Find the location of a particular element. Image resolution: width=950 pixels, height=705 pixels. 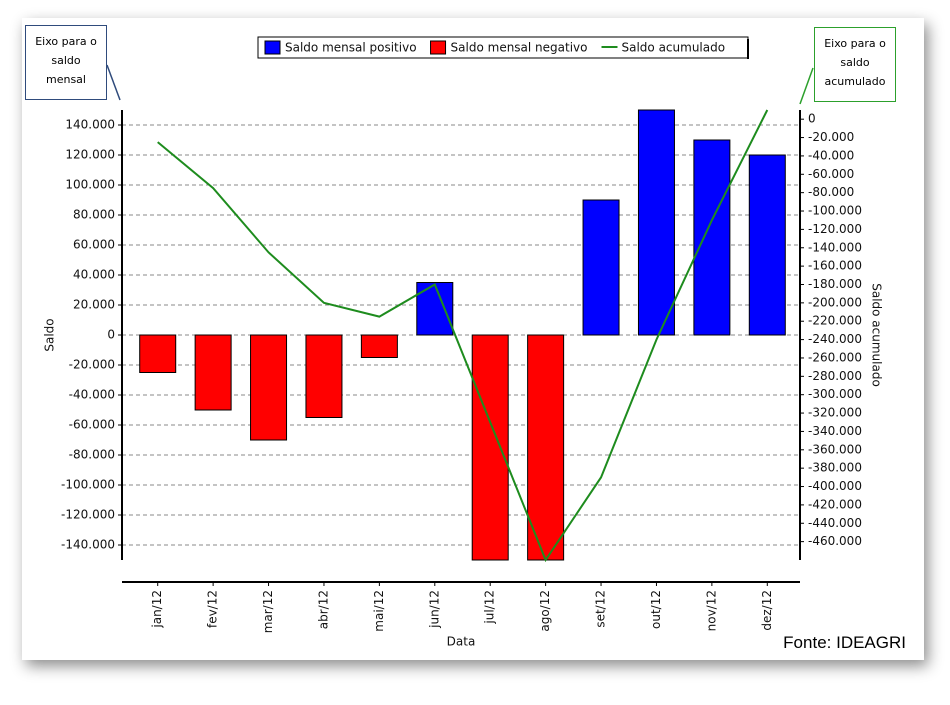

x-tick-label: set/12 is located at coordinates (601, 609).